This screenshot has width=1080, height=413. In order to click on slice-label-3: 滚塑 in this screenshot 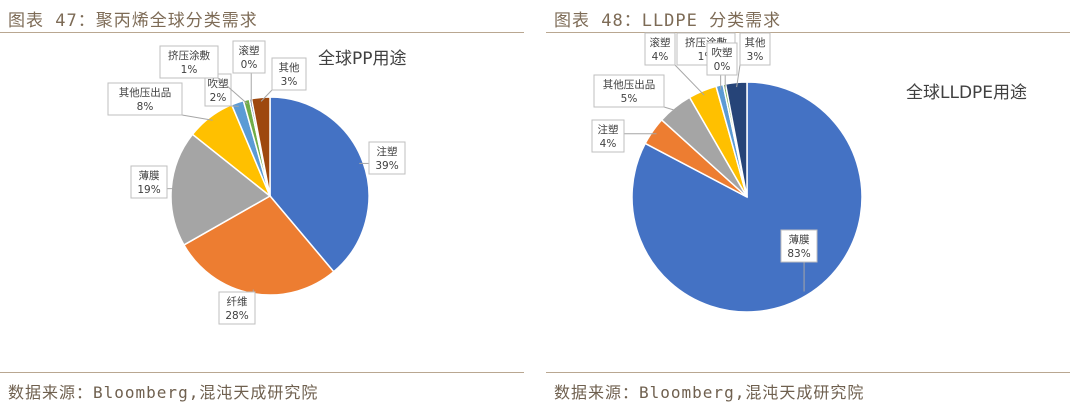, I will do `click(660, 42)`.